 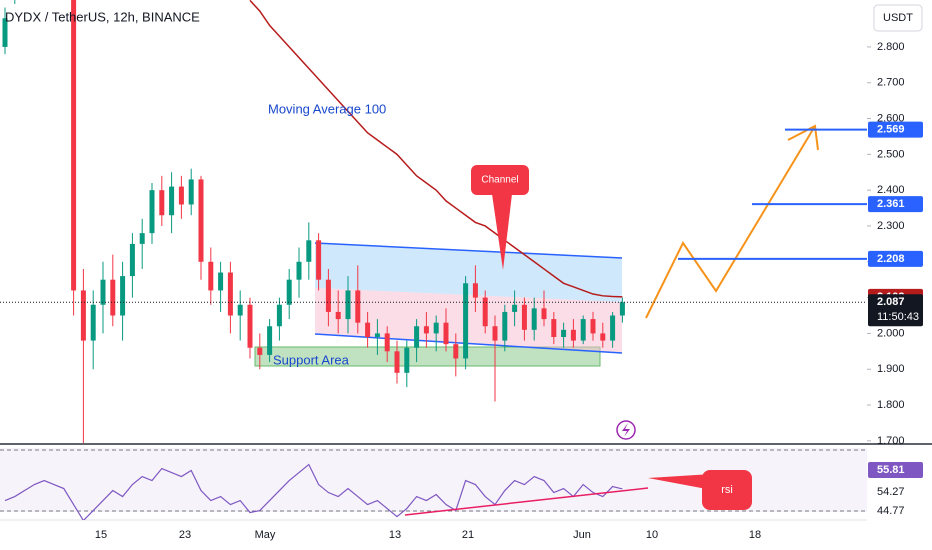 I want to click on channel-lower, so click(x=468, y=343).